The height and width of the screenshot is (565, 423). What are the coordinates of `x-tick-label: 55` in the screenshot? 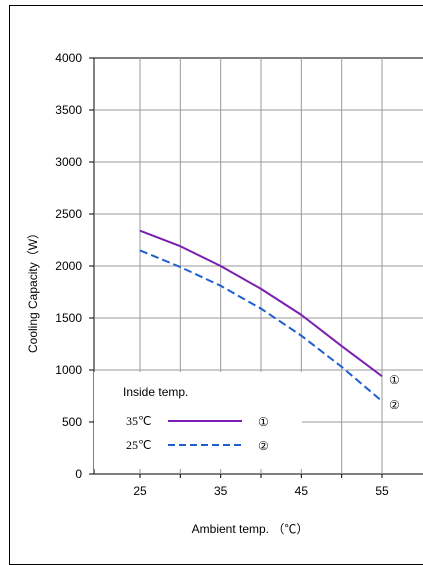 It's located at (382, 491).